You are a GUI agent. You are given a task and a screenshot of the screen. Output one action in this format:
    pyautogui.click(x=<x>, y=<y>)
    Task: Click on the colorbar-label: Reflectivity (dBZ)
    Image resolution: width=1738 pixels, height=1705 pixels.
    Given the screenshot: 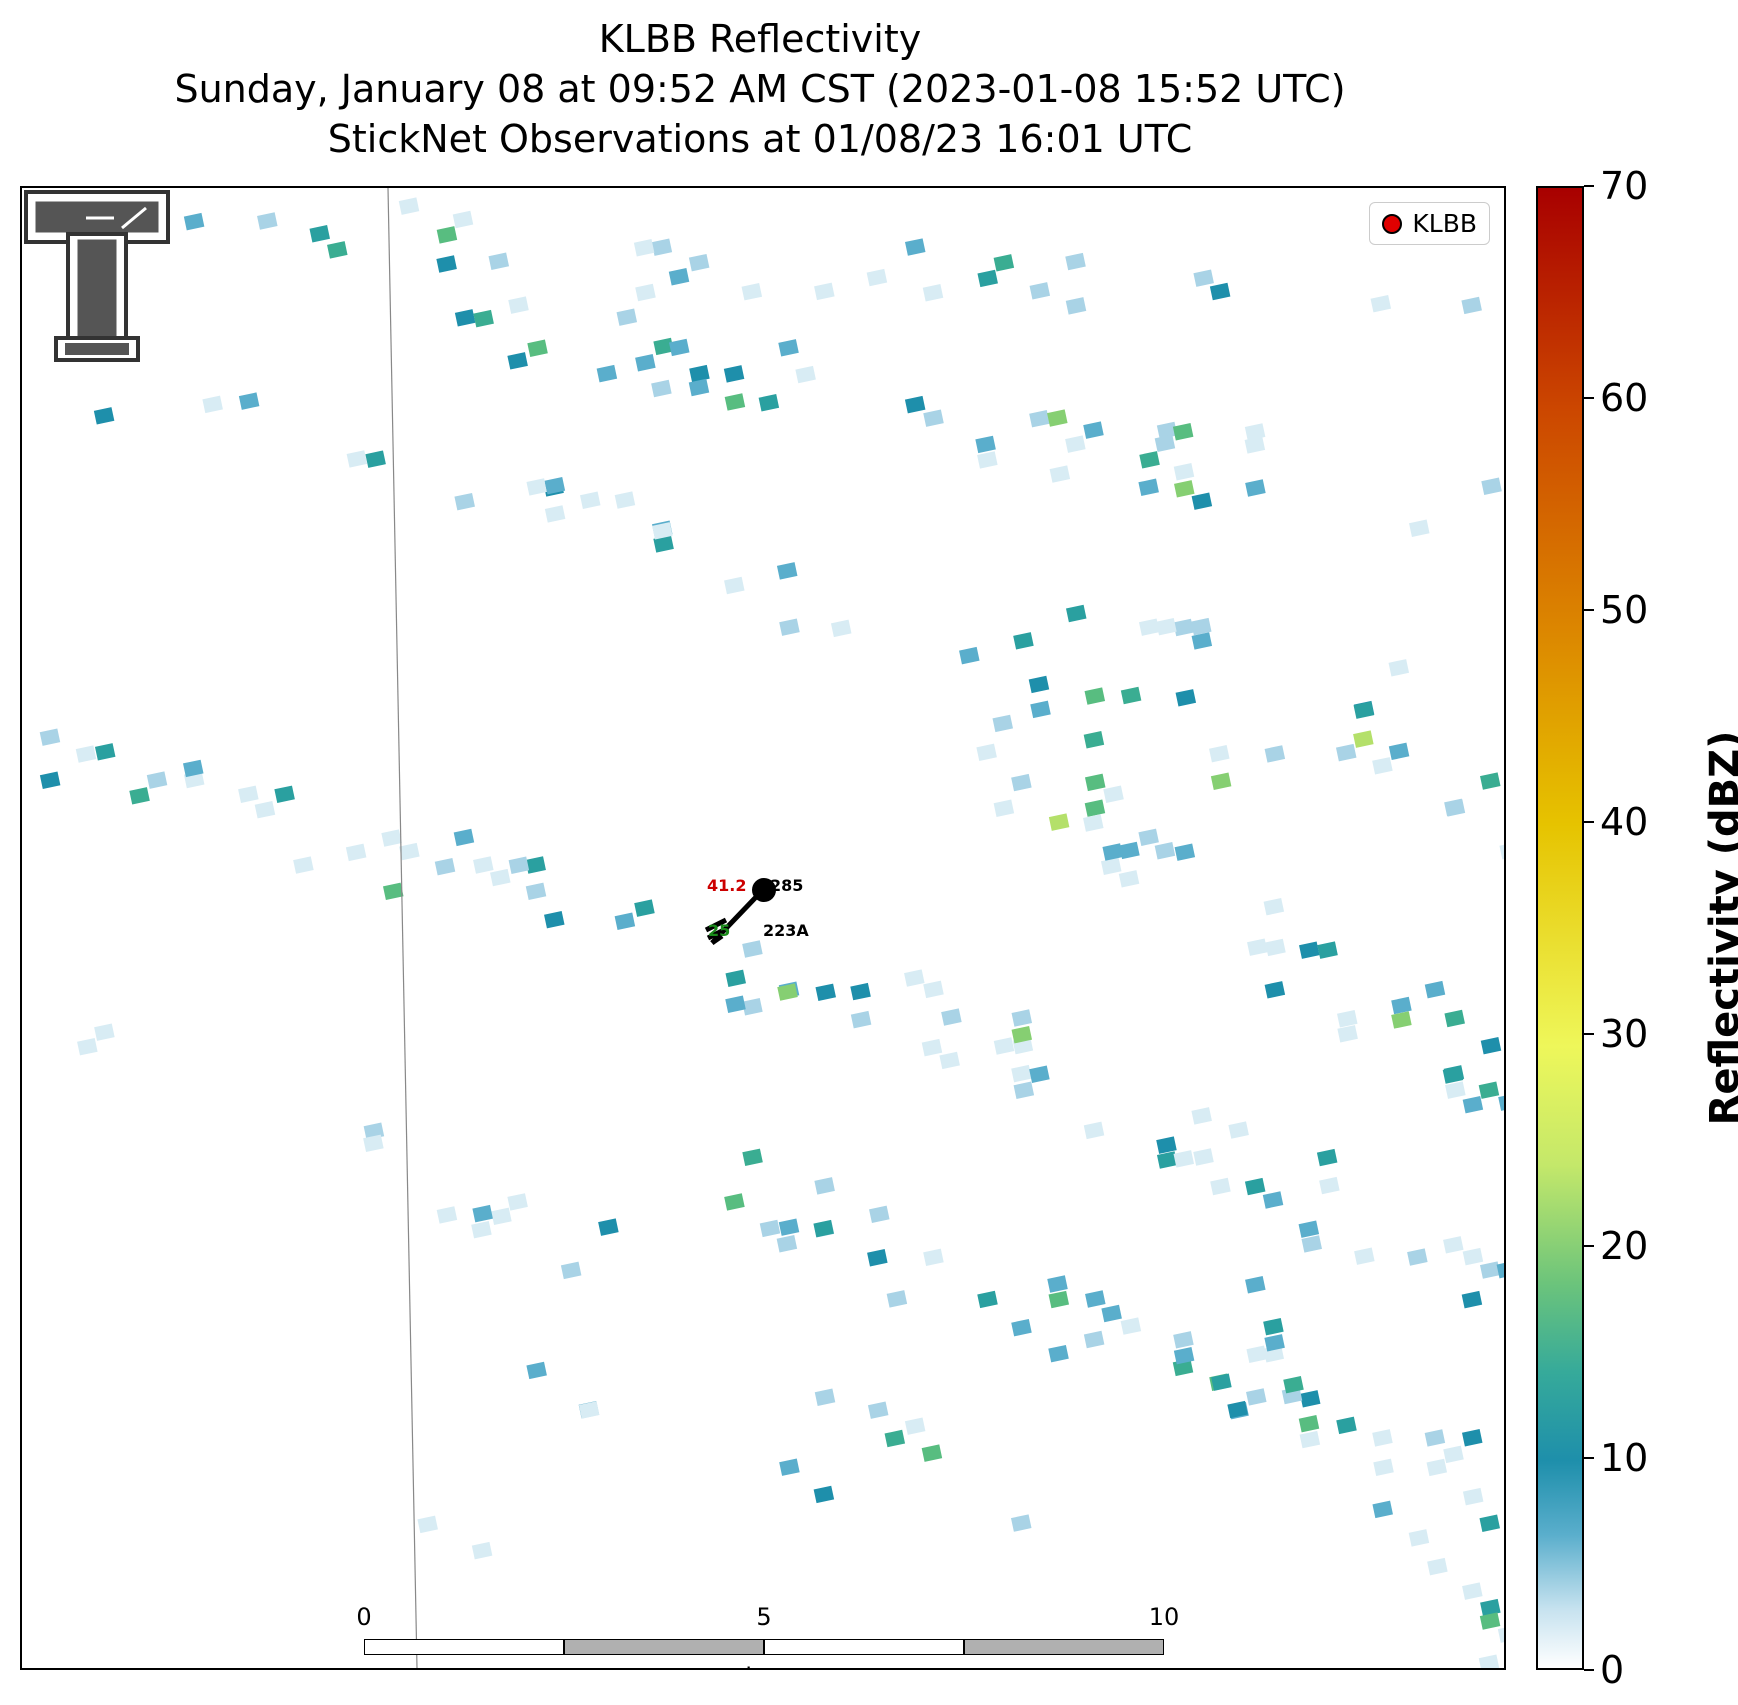 What is the action you would take?
    pyautogui.click(x=1720, y=928)
    